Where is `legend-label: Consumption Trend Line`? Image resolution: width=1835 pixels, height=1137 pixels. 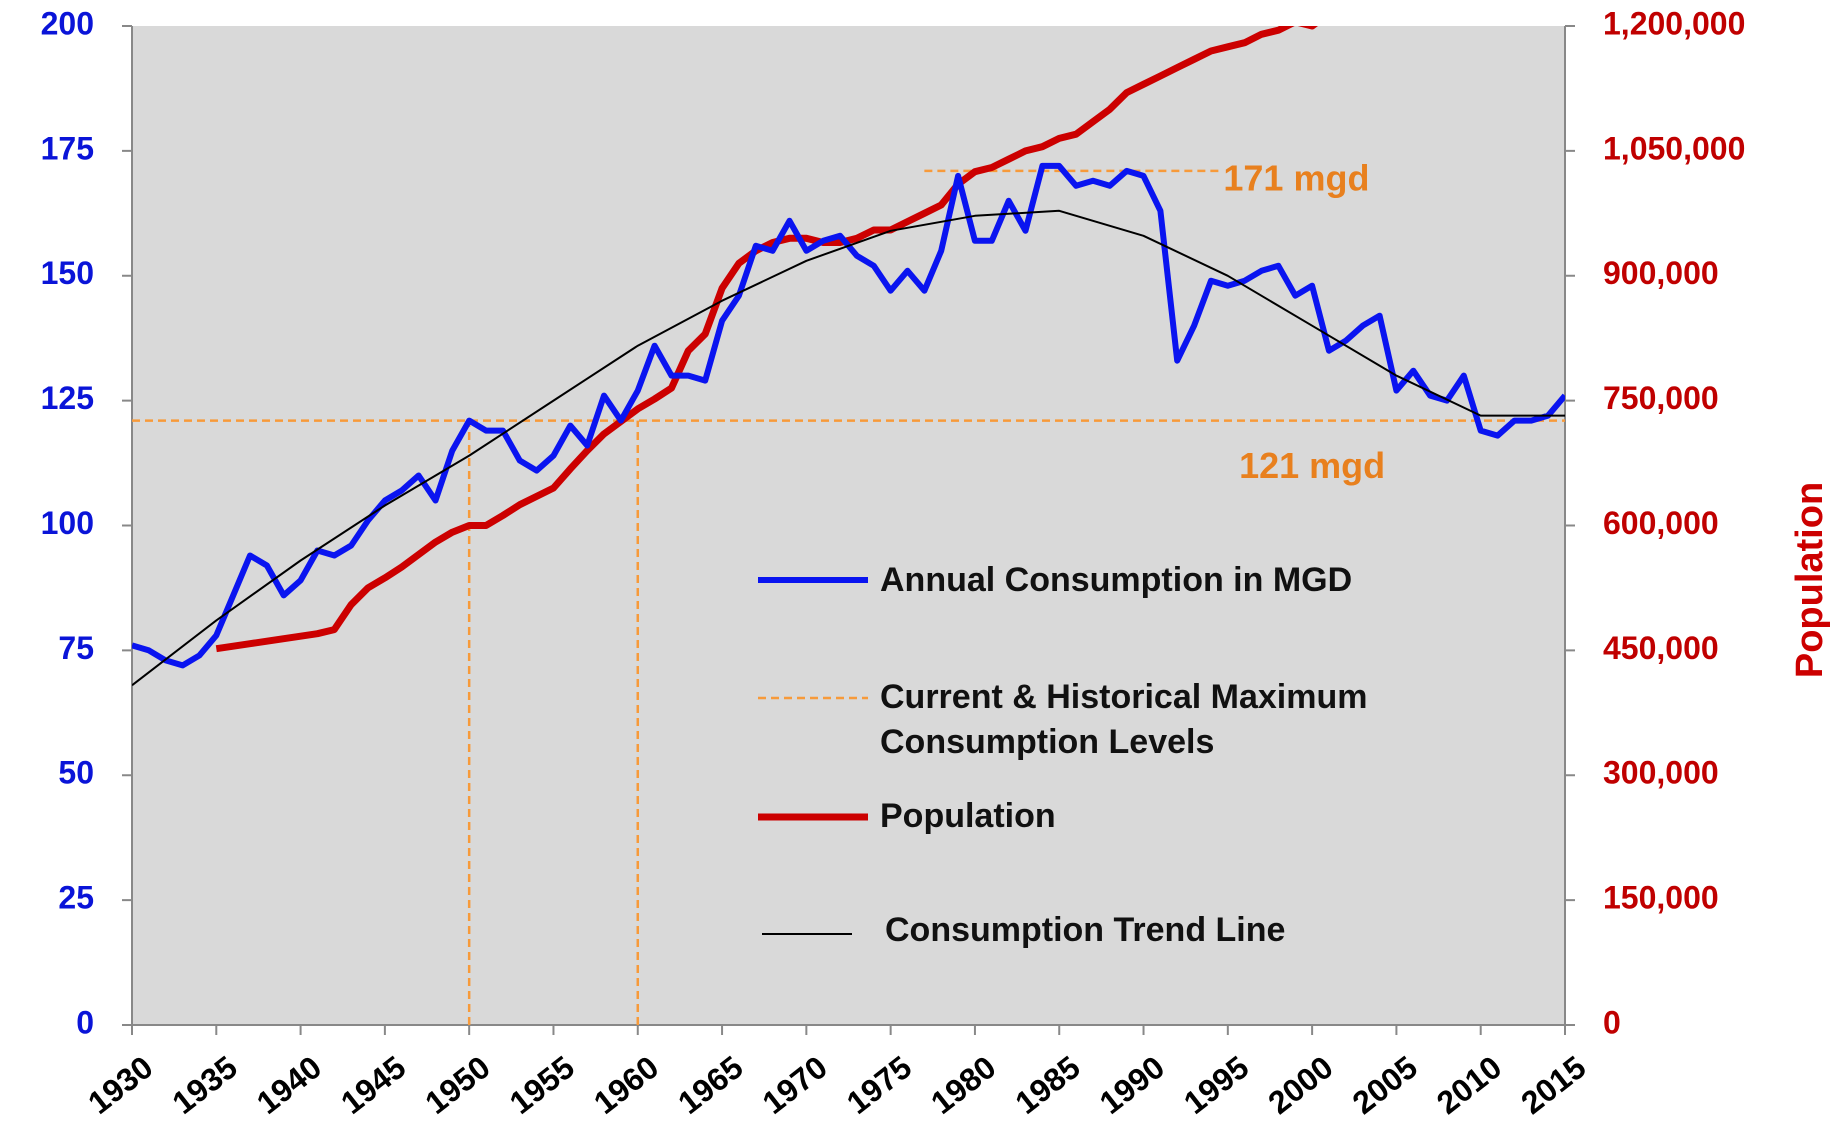 legend-label: Consumption Trend Line is located at coordinates (1085, 930).